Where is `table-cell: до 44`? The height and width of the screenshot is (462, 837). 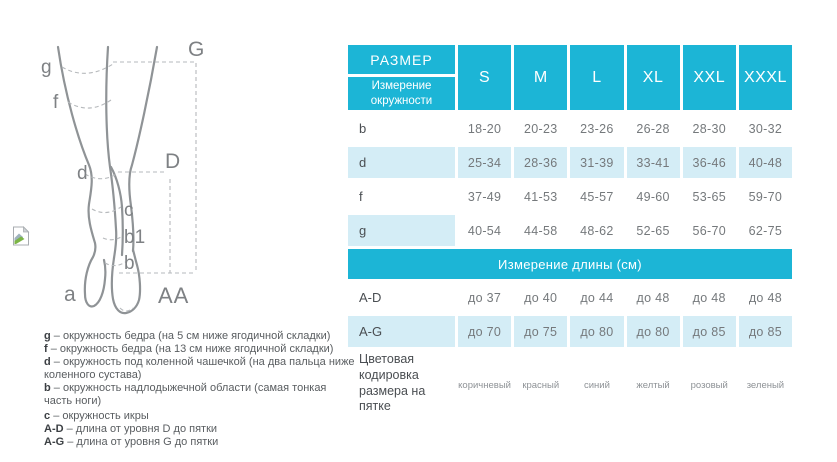 table-cell: до 44 is located at coordinates (597, 297).